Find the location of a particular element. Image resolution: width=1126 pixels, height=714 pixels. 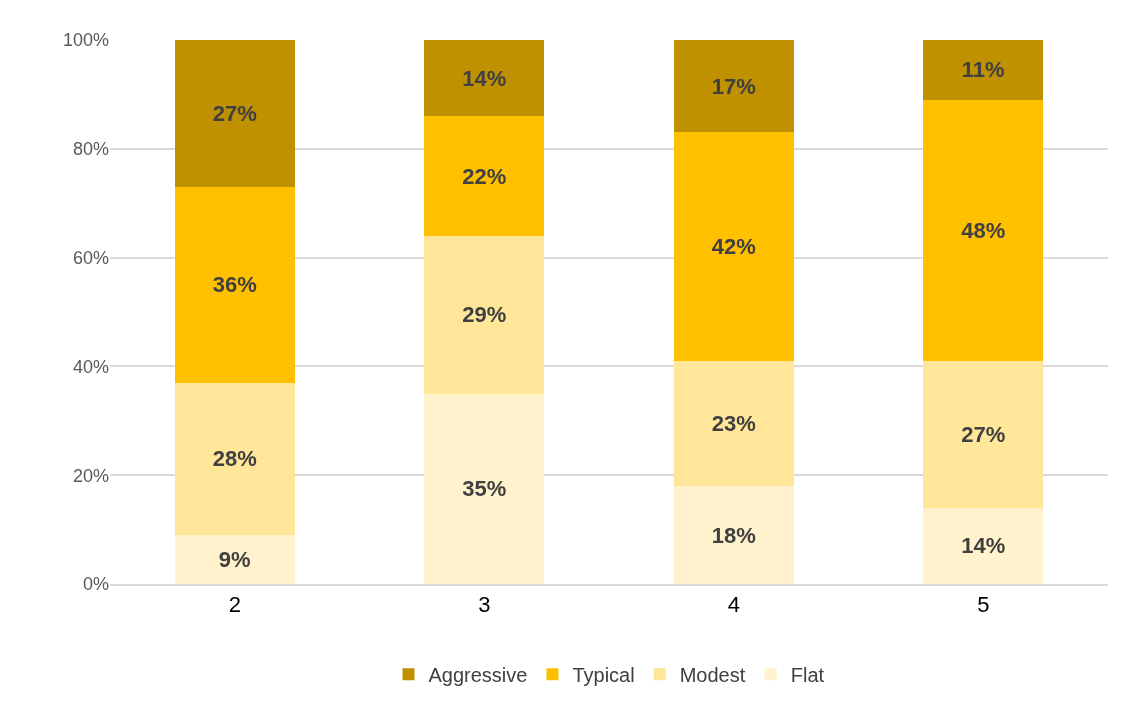

data-label: 48% is located at coordinates (983, 230).